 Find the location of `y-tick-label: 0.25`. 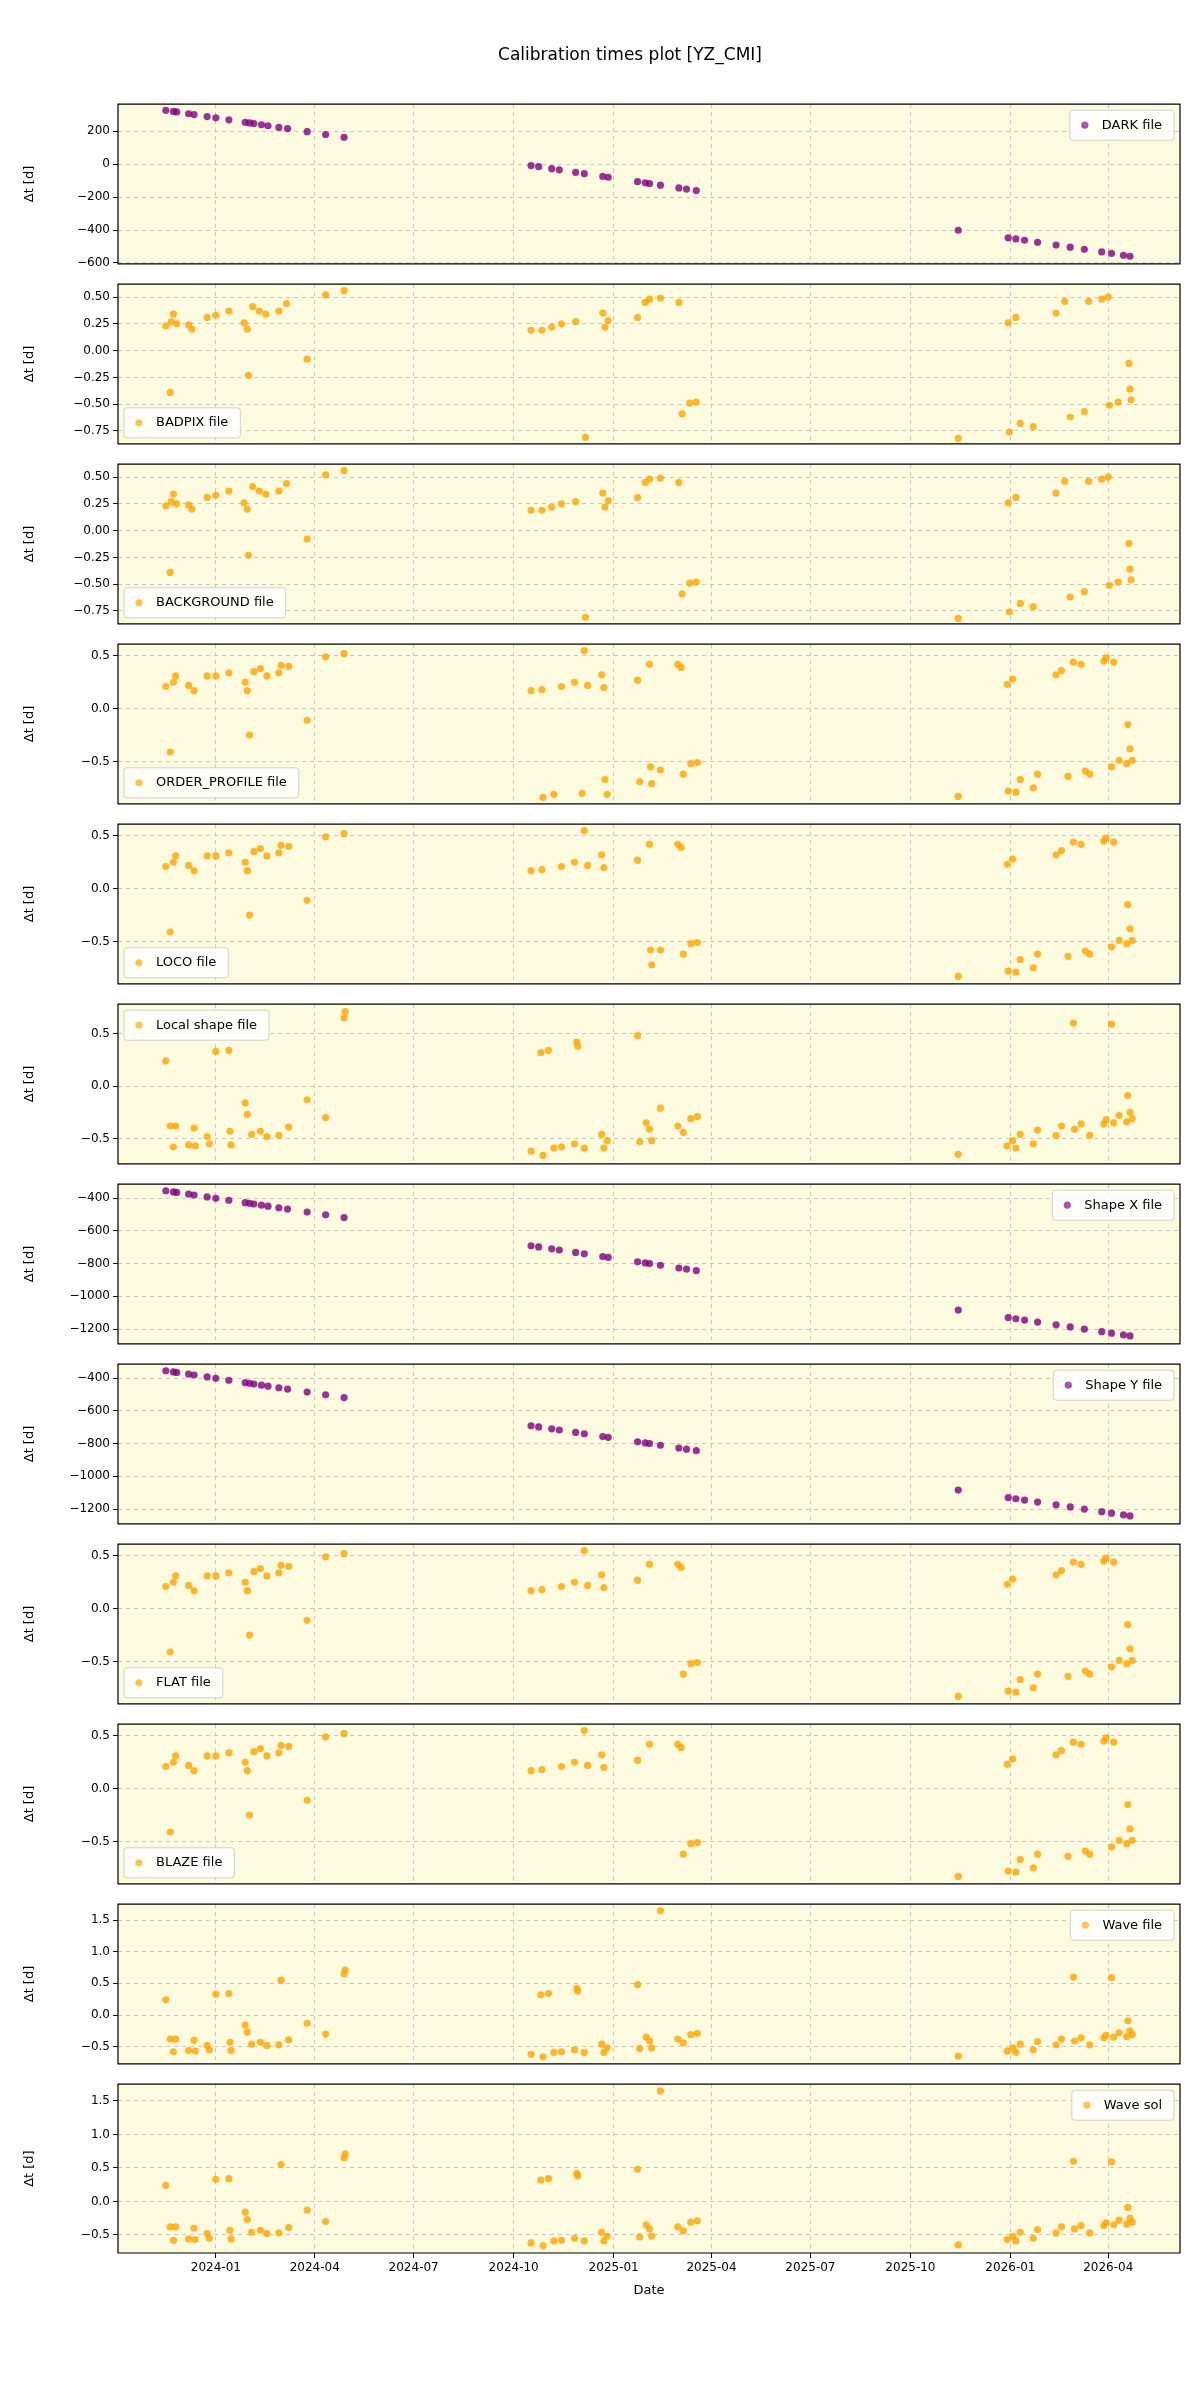

y-tick-label: 0.25 is located at coordinates (96, 322).